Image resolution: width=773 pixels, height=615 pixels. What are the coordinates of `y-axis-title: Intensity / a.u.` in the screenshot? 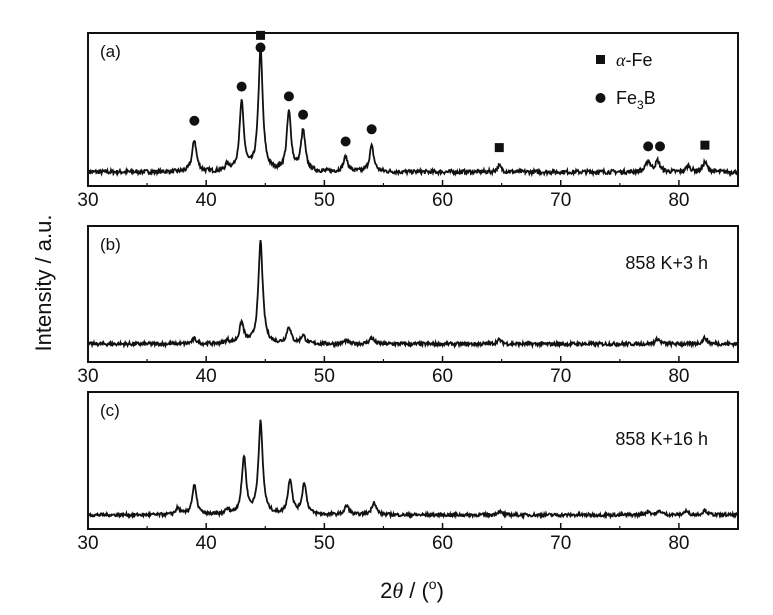 It's located at (43, 283).